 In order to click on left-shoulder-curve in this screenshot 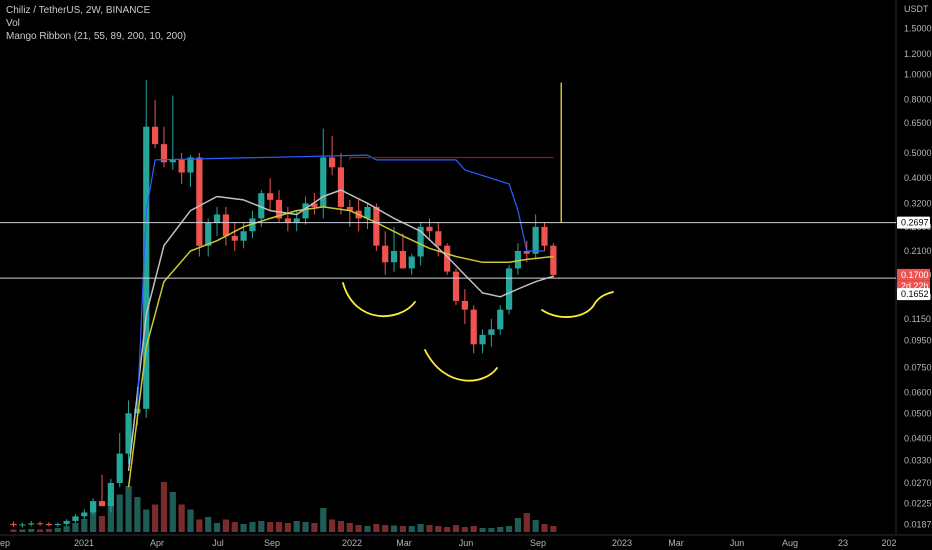, I will do `click(379, 300)`.